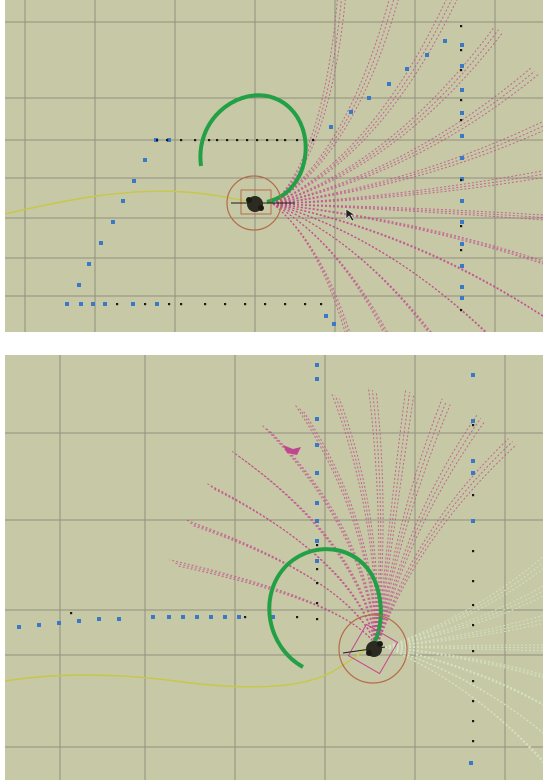 This screenshot has width=544, height=782. What do you see at coordinates (186, 668) in the screenshot?
I see `global-path` at bounding box center [186, 668].